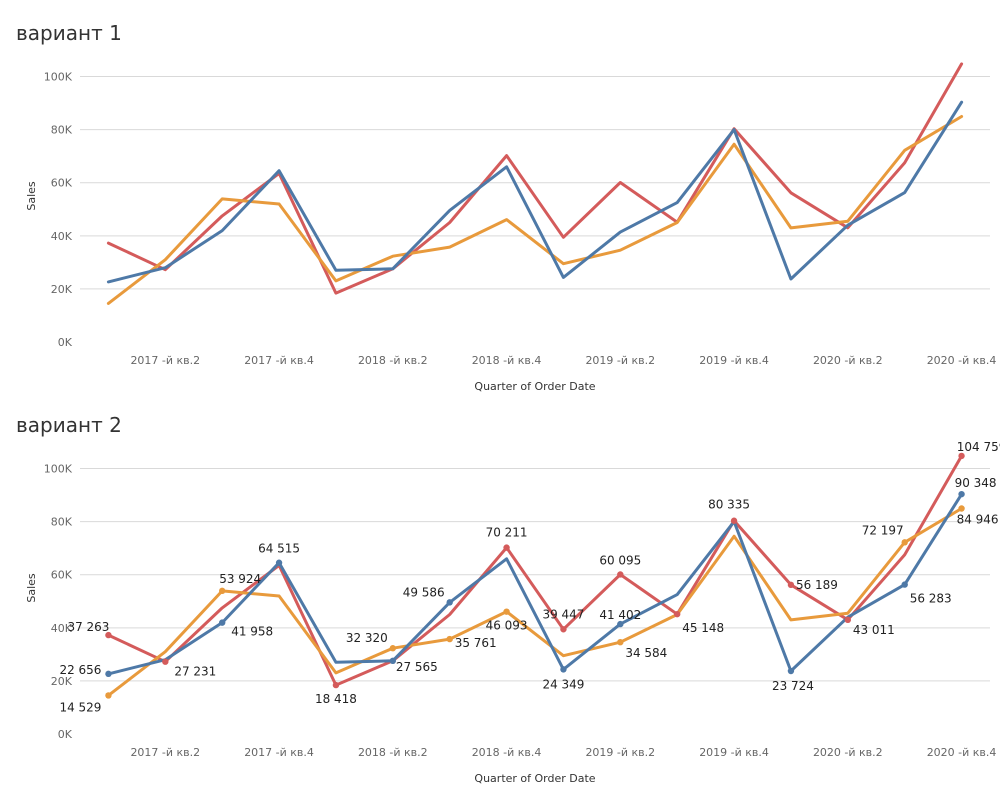 This screenshot has width=1000, height=800. What do you see at coordinates (620, 560) in the screenshot?
I see `data-label: 60 095` at bounding box center [620, 560].